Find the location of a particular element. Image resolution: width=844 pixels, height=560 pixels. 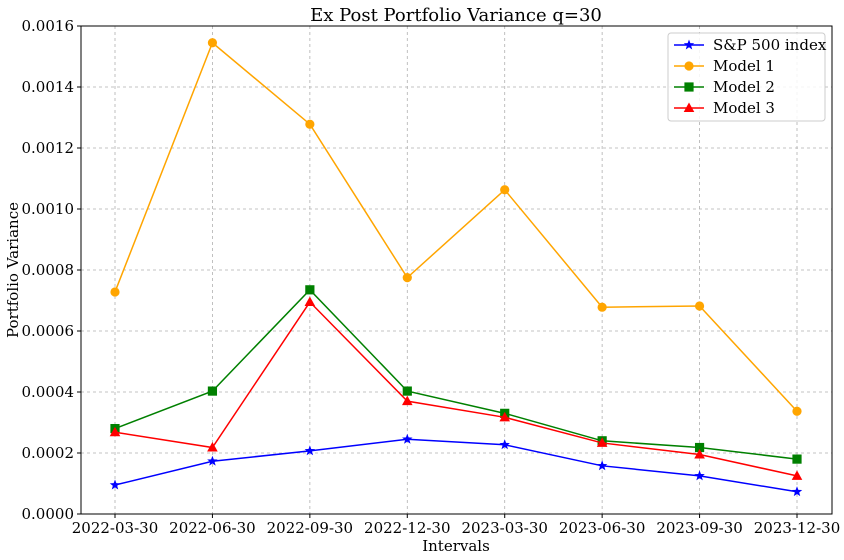

legend-box is located at coordinates (746, 77).